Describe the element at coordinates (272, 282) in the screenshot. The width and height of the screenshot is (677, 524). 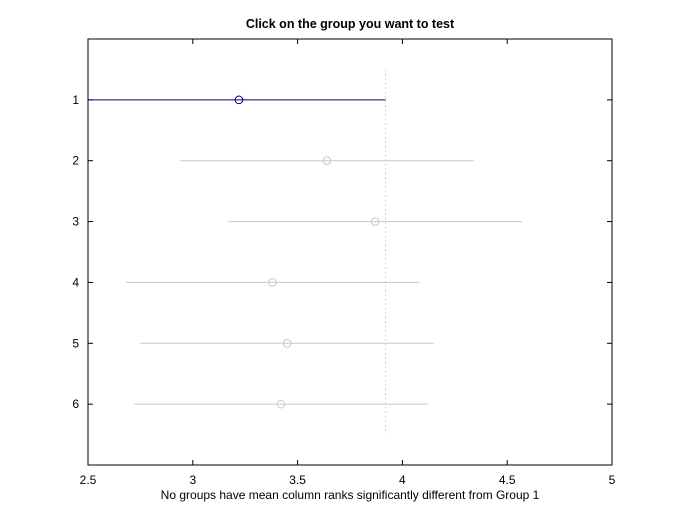
I see `group-4-mean-marker` at that location.